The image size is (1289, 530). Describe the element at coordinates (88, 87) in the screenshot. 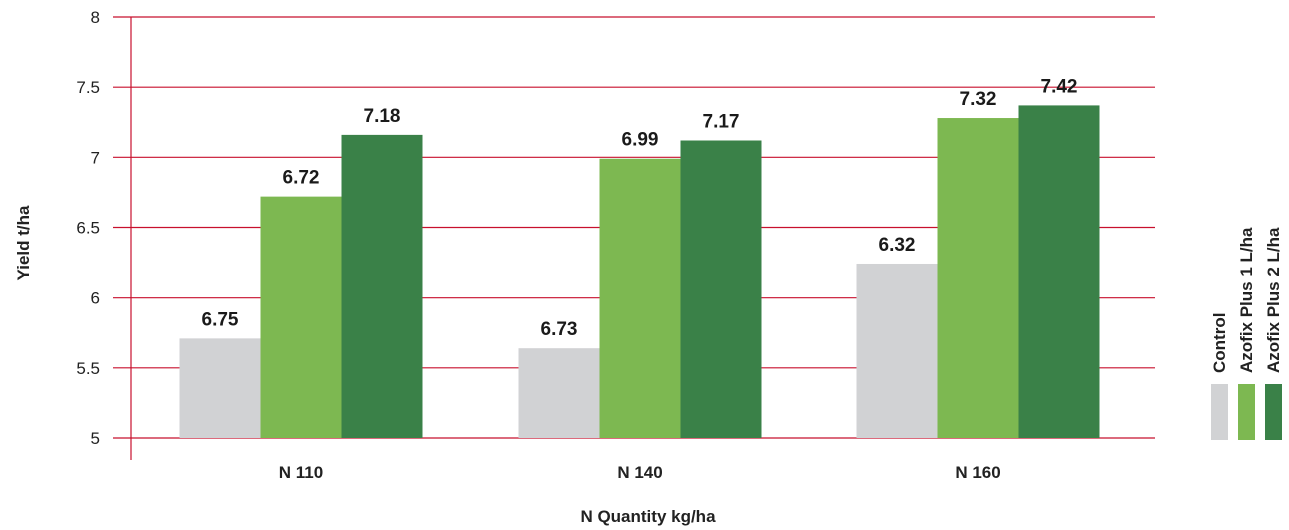

I see `y-tick-label: 7.5` at that location.